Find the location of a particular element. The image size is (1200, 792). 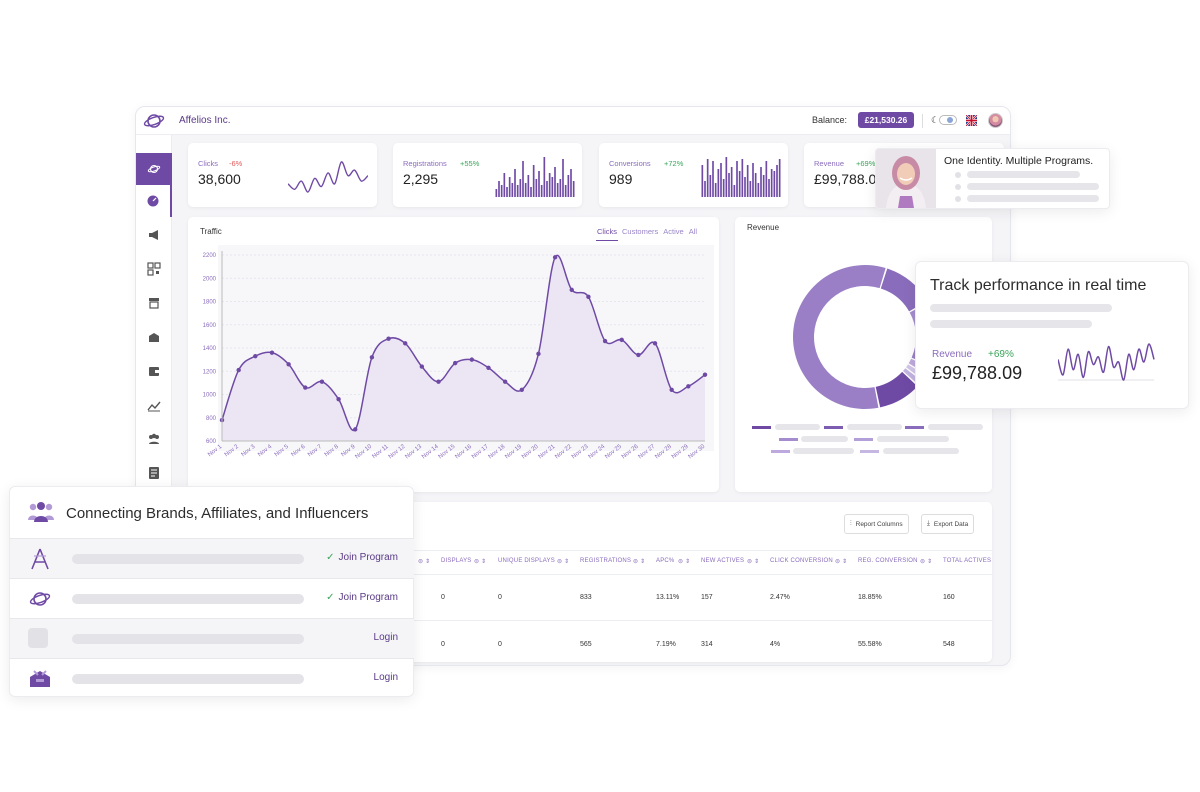

sidebar-item-home is located at coordinates (154, 169).